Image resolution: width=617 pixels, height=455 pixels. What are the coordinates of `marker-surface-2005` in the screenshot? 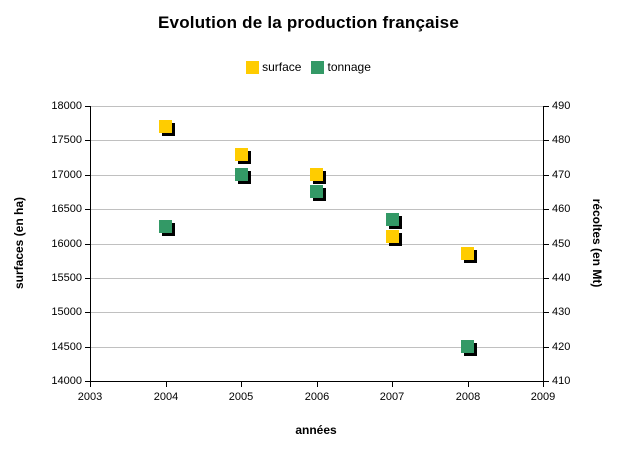 It's located at (241, 154).